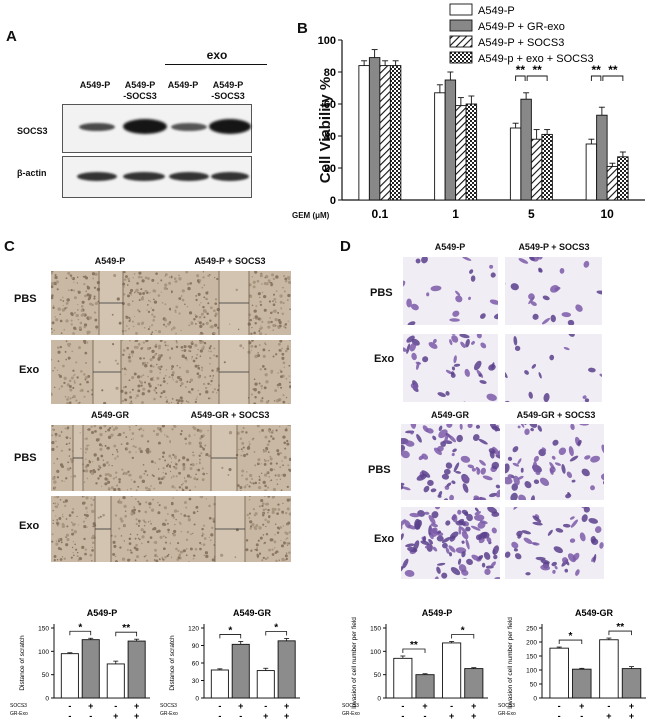  Describe the element at coordinates (196, 664) in the screenshot. I see `small-ytick-label: 60` at that location.